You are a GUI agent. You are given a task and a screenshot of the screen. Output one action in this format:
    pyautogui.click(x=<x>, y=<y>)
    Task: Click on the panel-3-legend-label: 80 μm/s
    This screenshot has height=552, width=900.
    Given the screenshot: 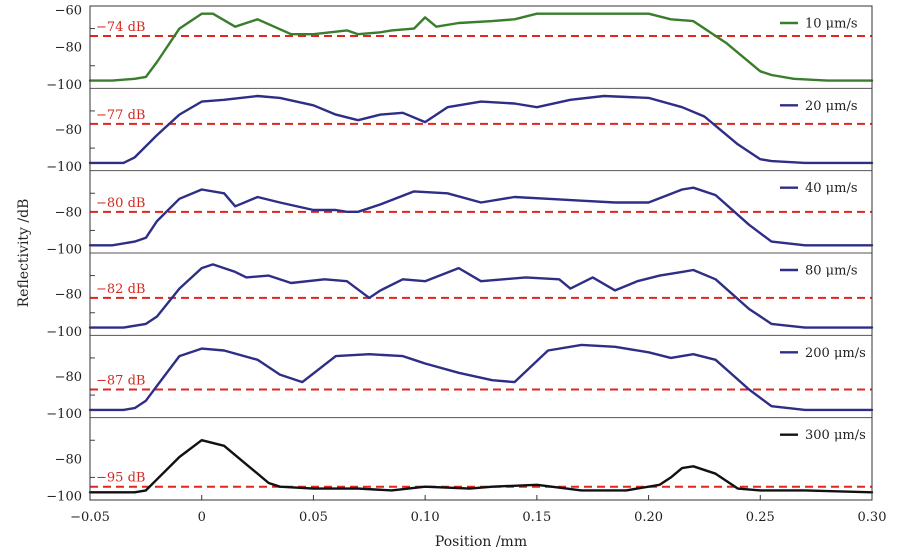 What is the action you would take?
    pyautogui.click(x=831, y=271)
    